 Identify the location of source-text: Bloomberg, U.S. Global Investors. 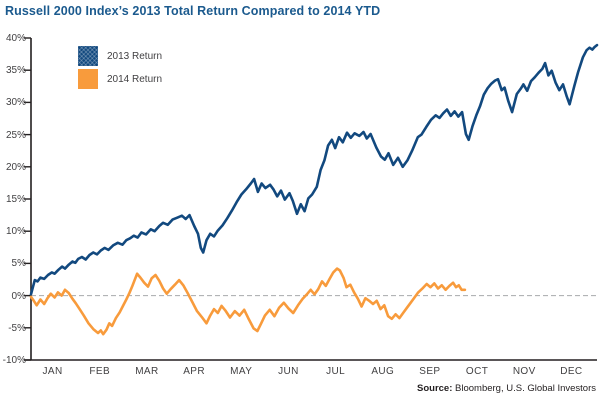
(524, 388).